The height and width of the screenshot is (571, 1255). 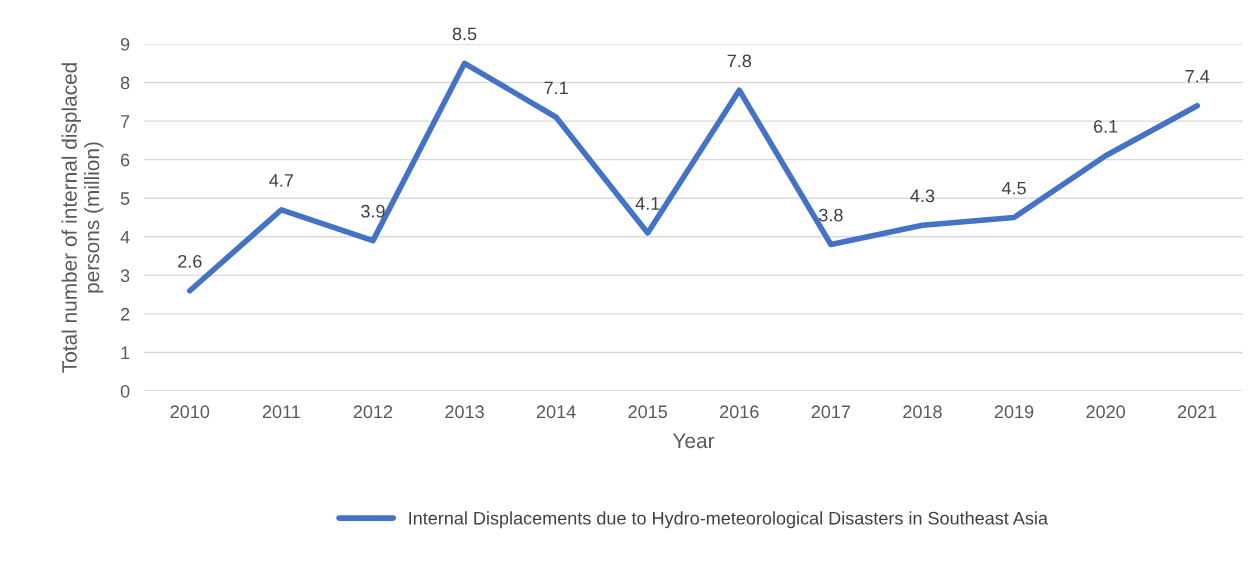 What do you see at coordinates (125, 160) in the screenshot?
I see `y-tick-label: 6` at bounding box center [125, 160].